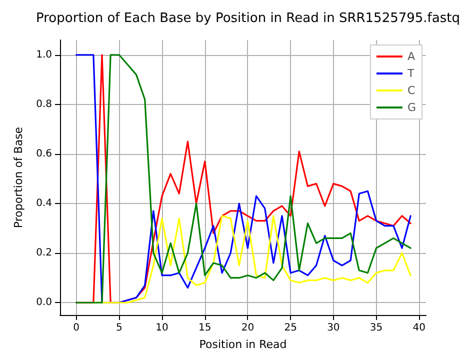 This screenshot has height=355, width=474. I want to click on legend-label: C, so click(411, 90).